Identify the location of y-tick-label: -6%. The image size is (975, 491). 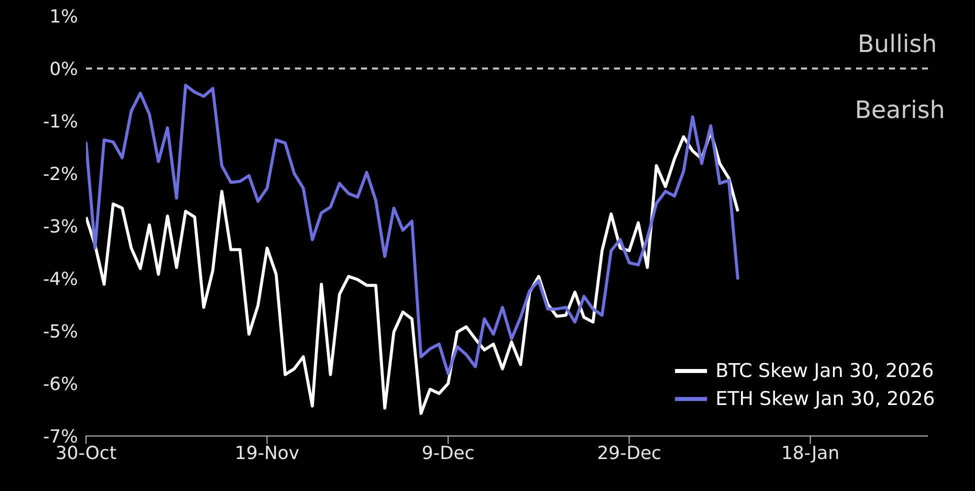
(60, 384).